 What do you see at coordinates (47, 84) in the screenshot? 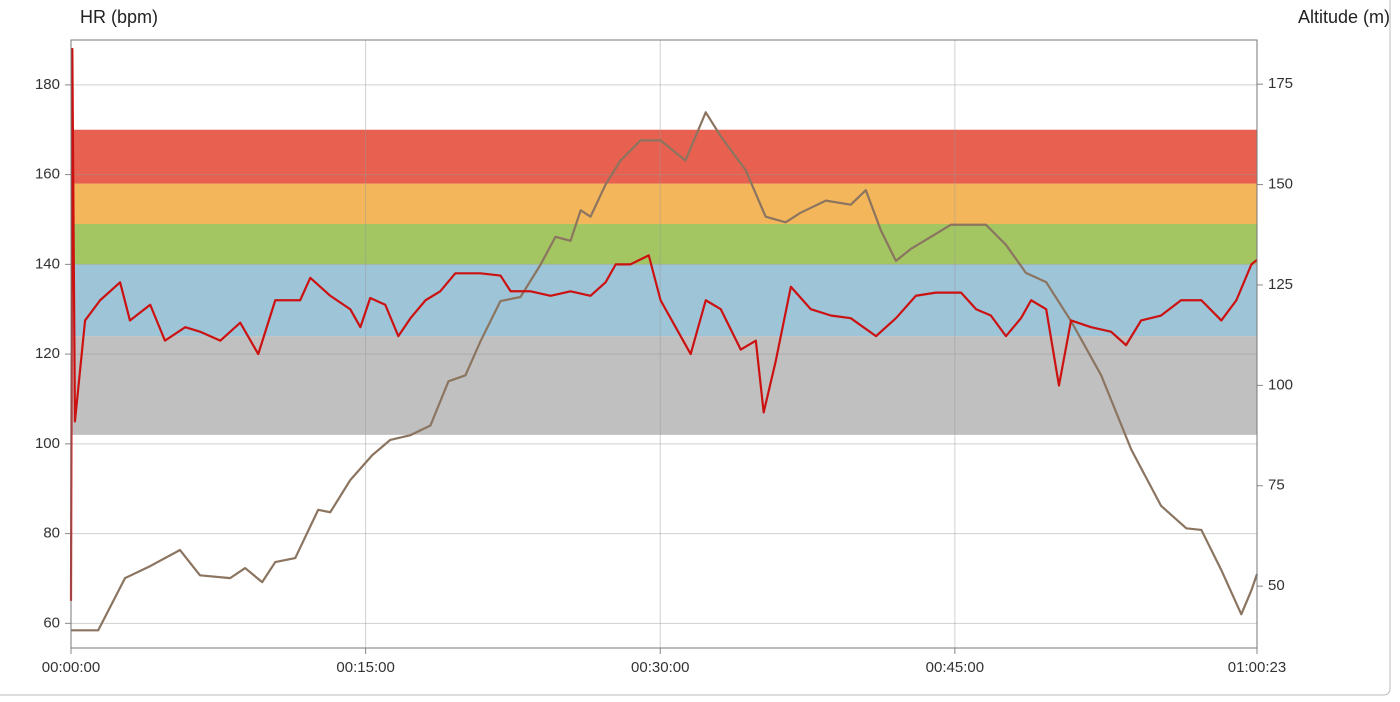
I see `y-tick-label: 180` at bounding box center [47, 84].